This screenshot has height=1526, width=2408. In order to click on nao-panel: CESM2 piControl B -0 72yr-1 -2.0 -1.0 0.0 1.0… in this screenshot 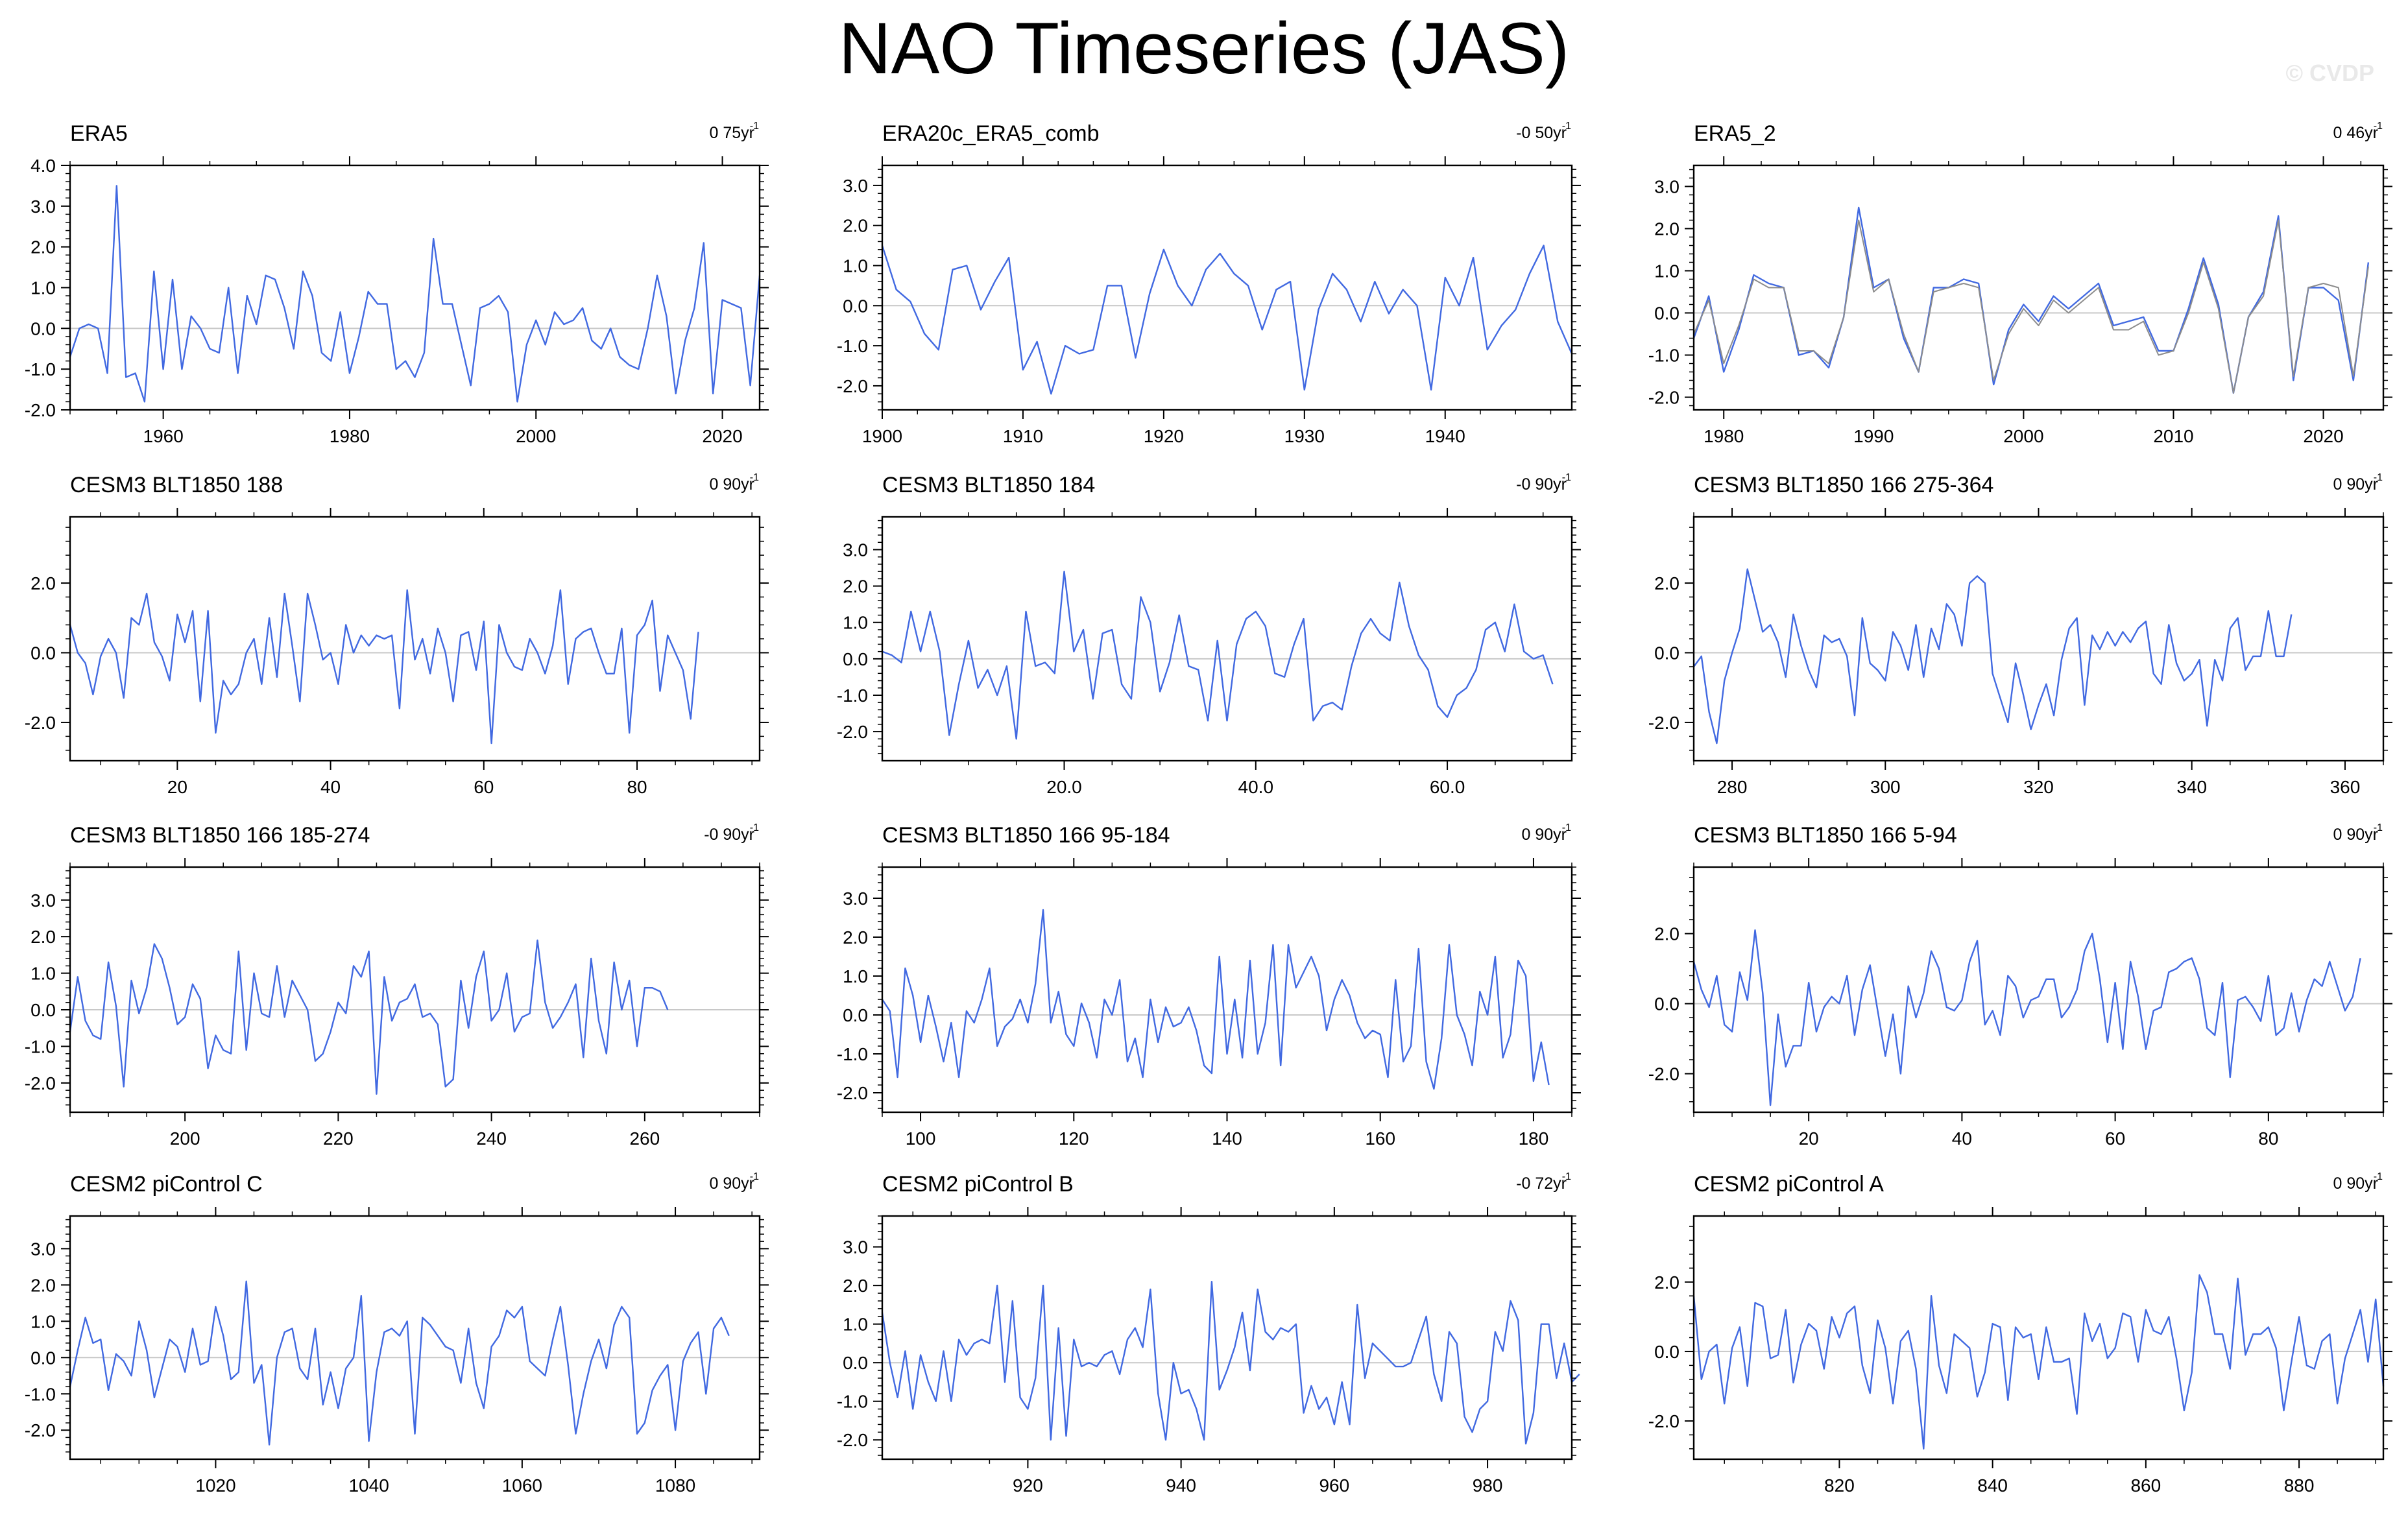, I will do `click(1209, 1333)`.